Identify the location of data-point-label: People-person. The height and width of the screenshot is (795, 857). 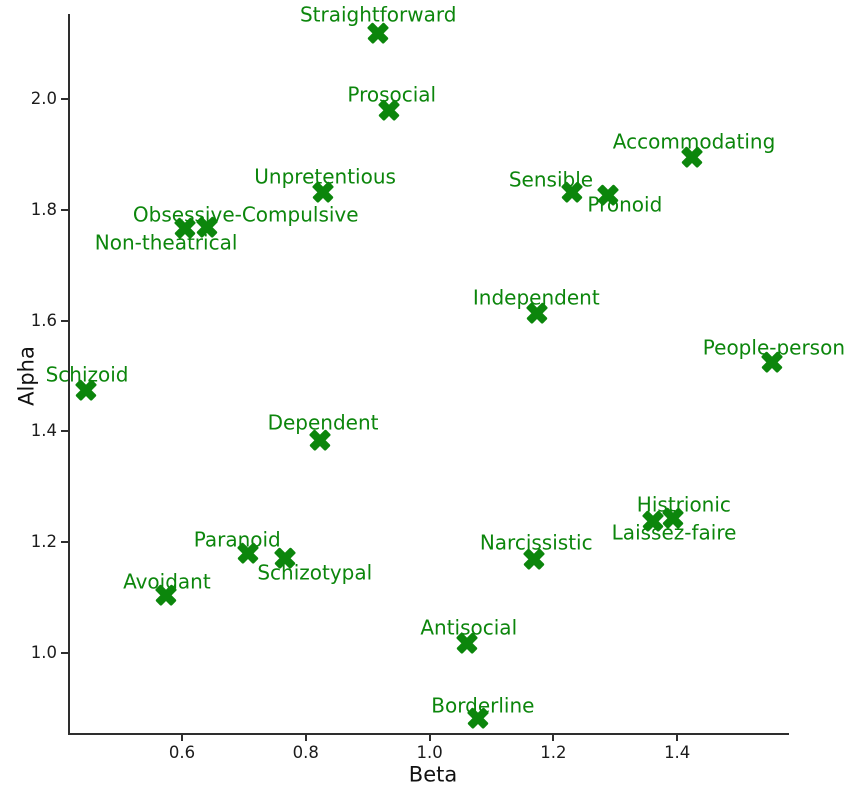
(774, 347).